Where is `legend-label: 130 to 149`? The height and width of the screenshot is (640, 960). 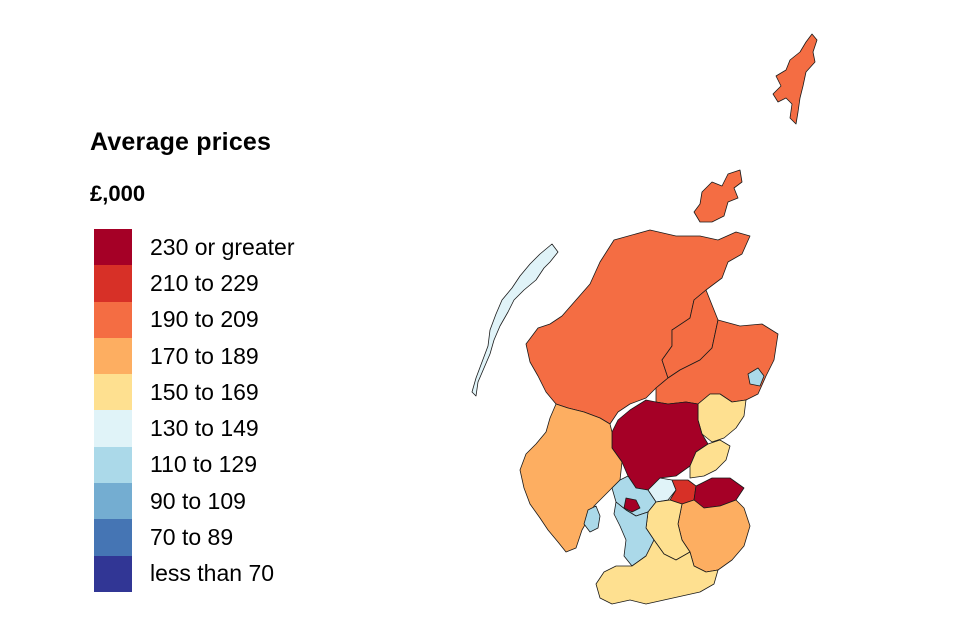 legend-label: 130 to 149 is located at coordinates (204, 428).